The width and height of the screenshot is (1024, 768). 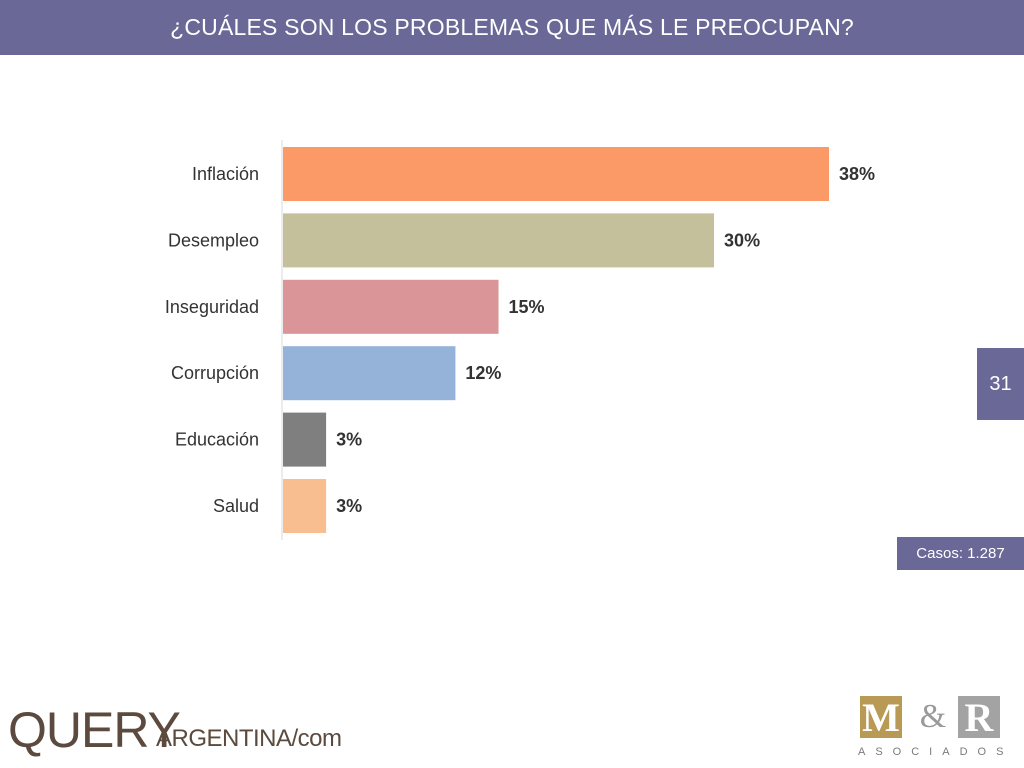 What do you see at coordinates (213, 240) in the screenshot?
I see `category-label: Desempleo` at bounding box center [213, 240].